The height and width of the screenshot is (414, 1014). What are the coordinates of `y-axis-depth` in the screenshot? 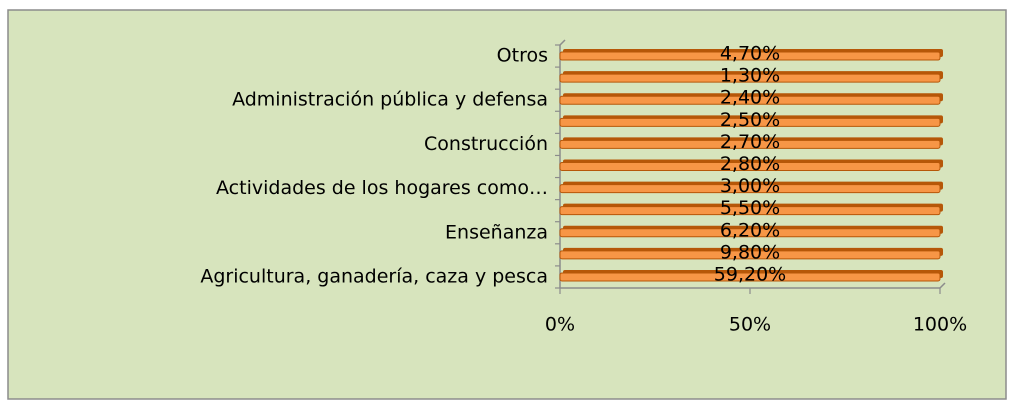 It's located at (562, 42).